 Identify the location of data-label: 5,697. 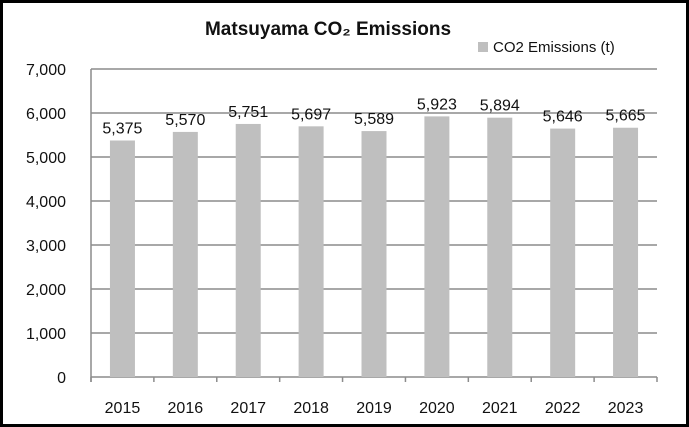
(311, 114).